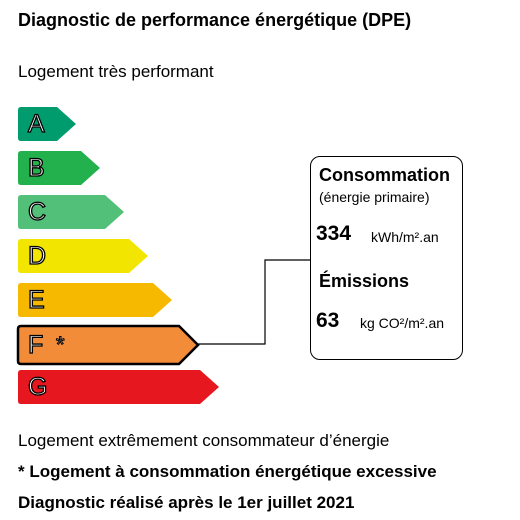 The height and width of the screenshot is (520, 520). What do you see at coordinates (36, 167) in the screenshot?
I see `class-letter: B` at bounding box center [36, 167].